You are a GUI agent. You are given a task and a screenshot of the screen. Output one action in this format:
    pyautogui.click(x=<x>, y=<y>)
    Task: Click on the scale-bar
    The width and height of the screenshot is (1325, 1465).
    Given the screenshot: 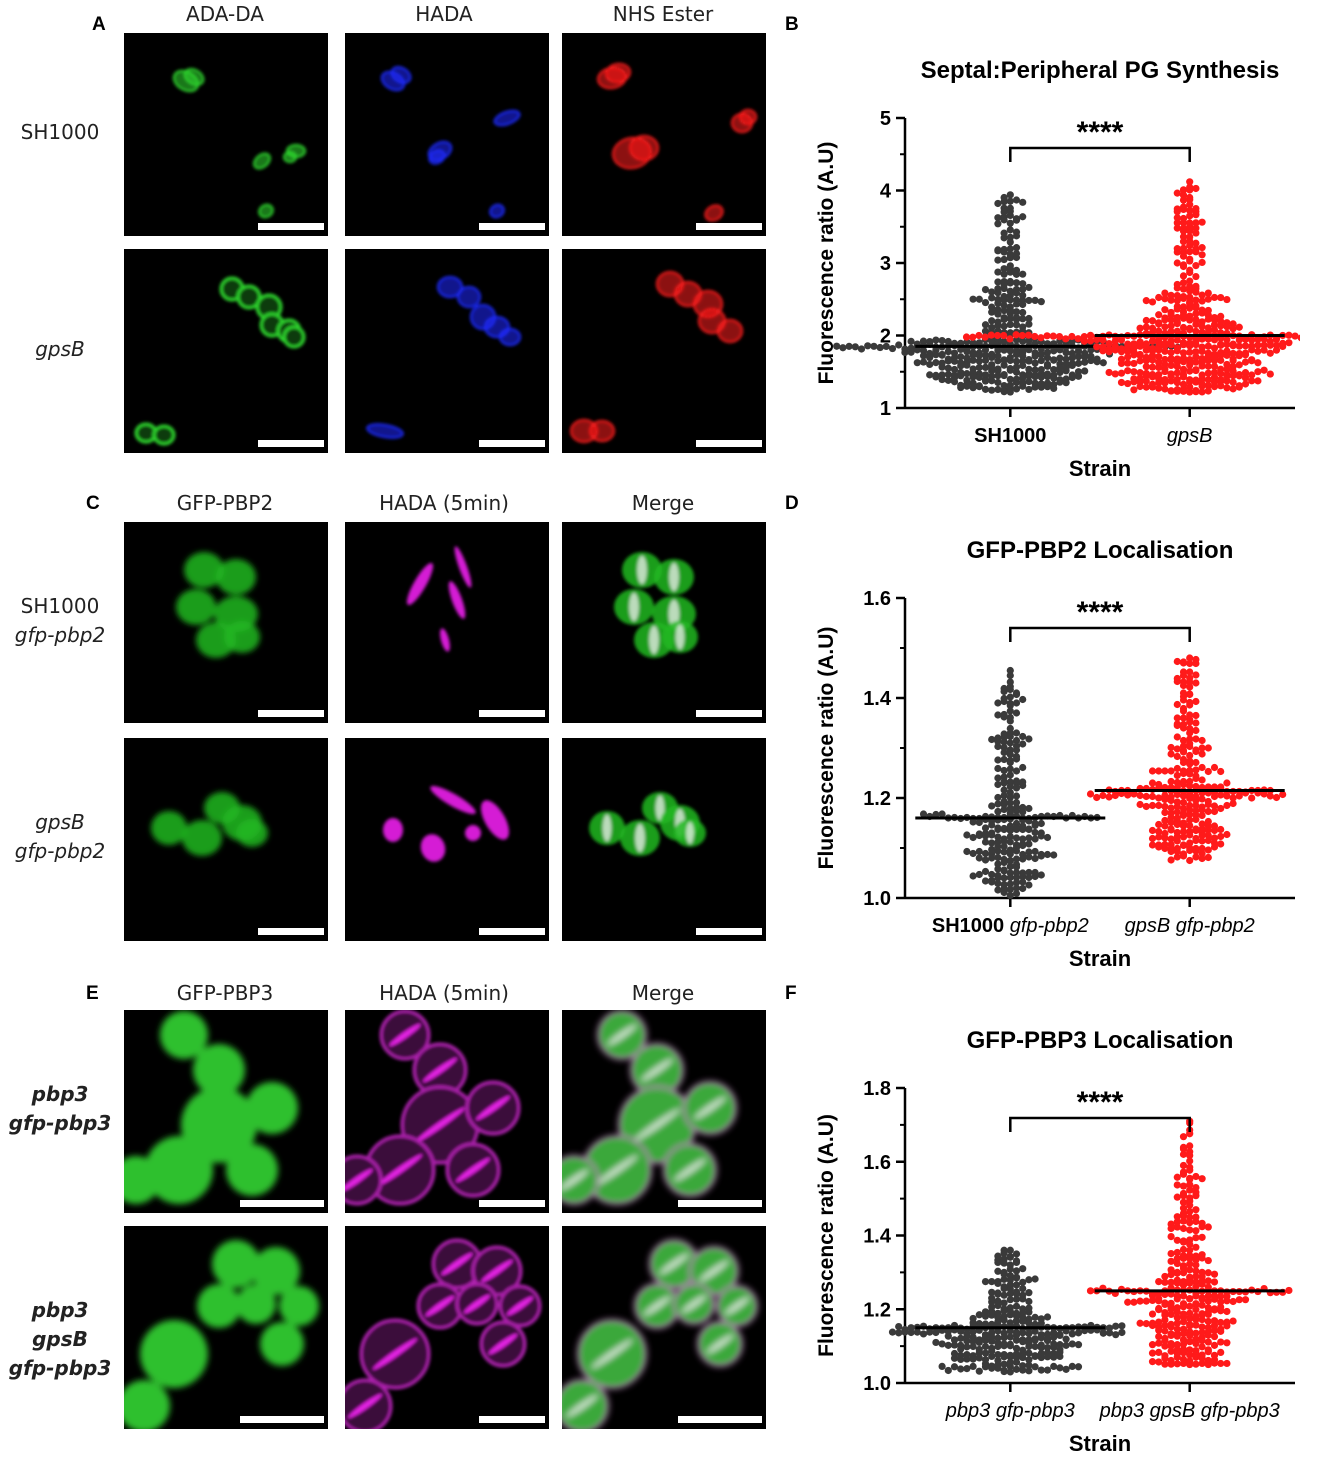 What is the action you would take?
    pyautogui.click(x=512, y=1203)
    